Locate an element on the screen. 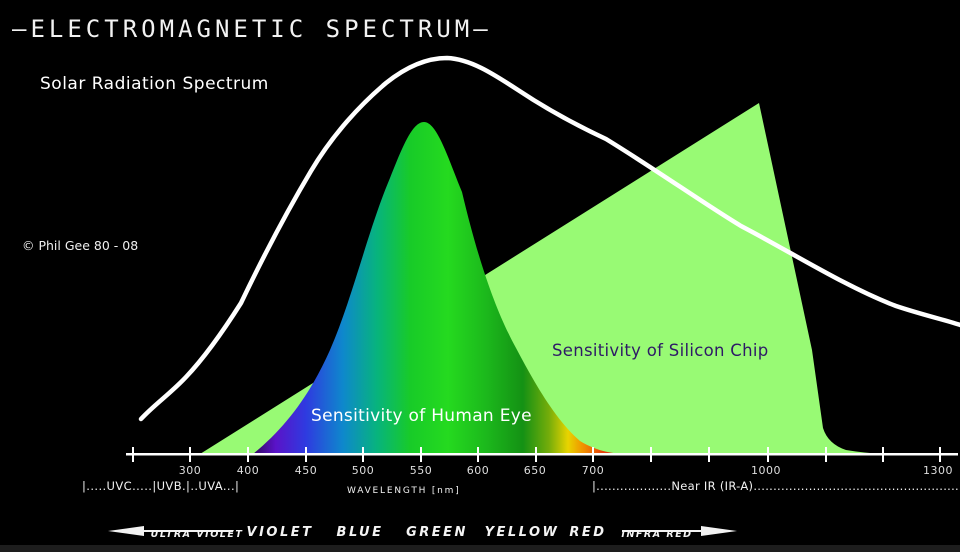  tick-label-650: 650 is located at coordinates (535, 470).